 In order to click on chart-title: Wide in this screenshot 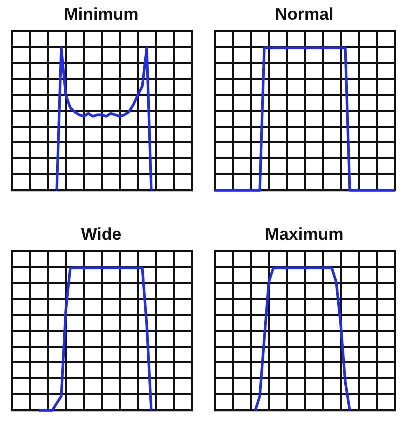, I will do `click(101, 235)`.